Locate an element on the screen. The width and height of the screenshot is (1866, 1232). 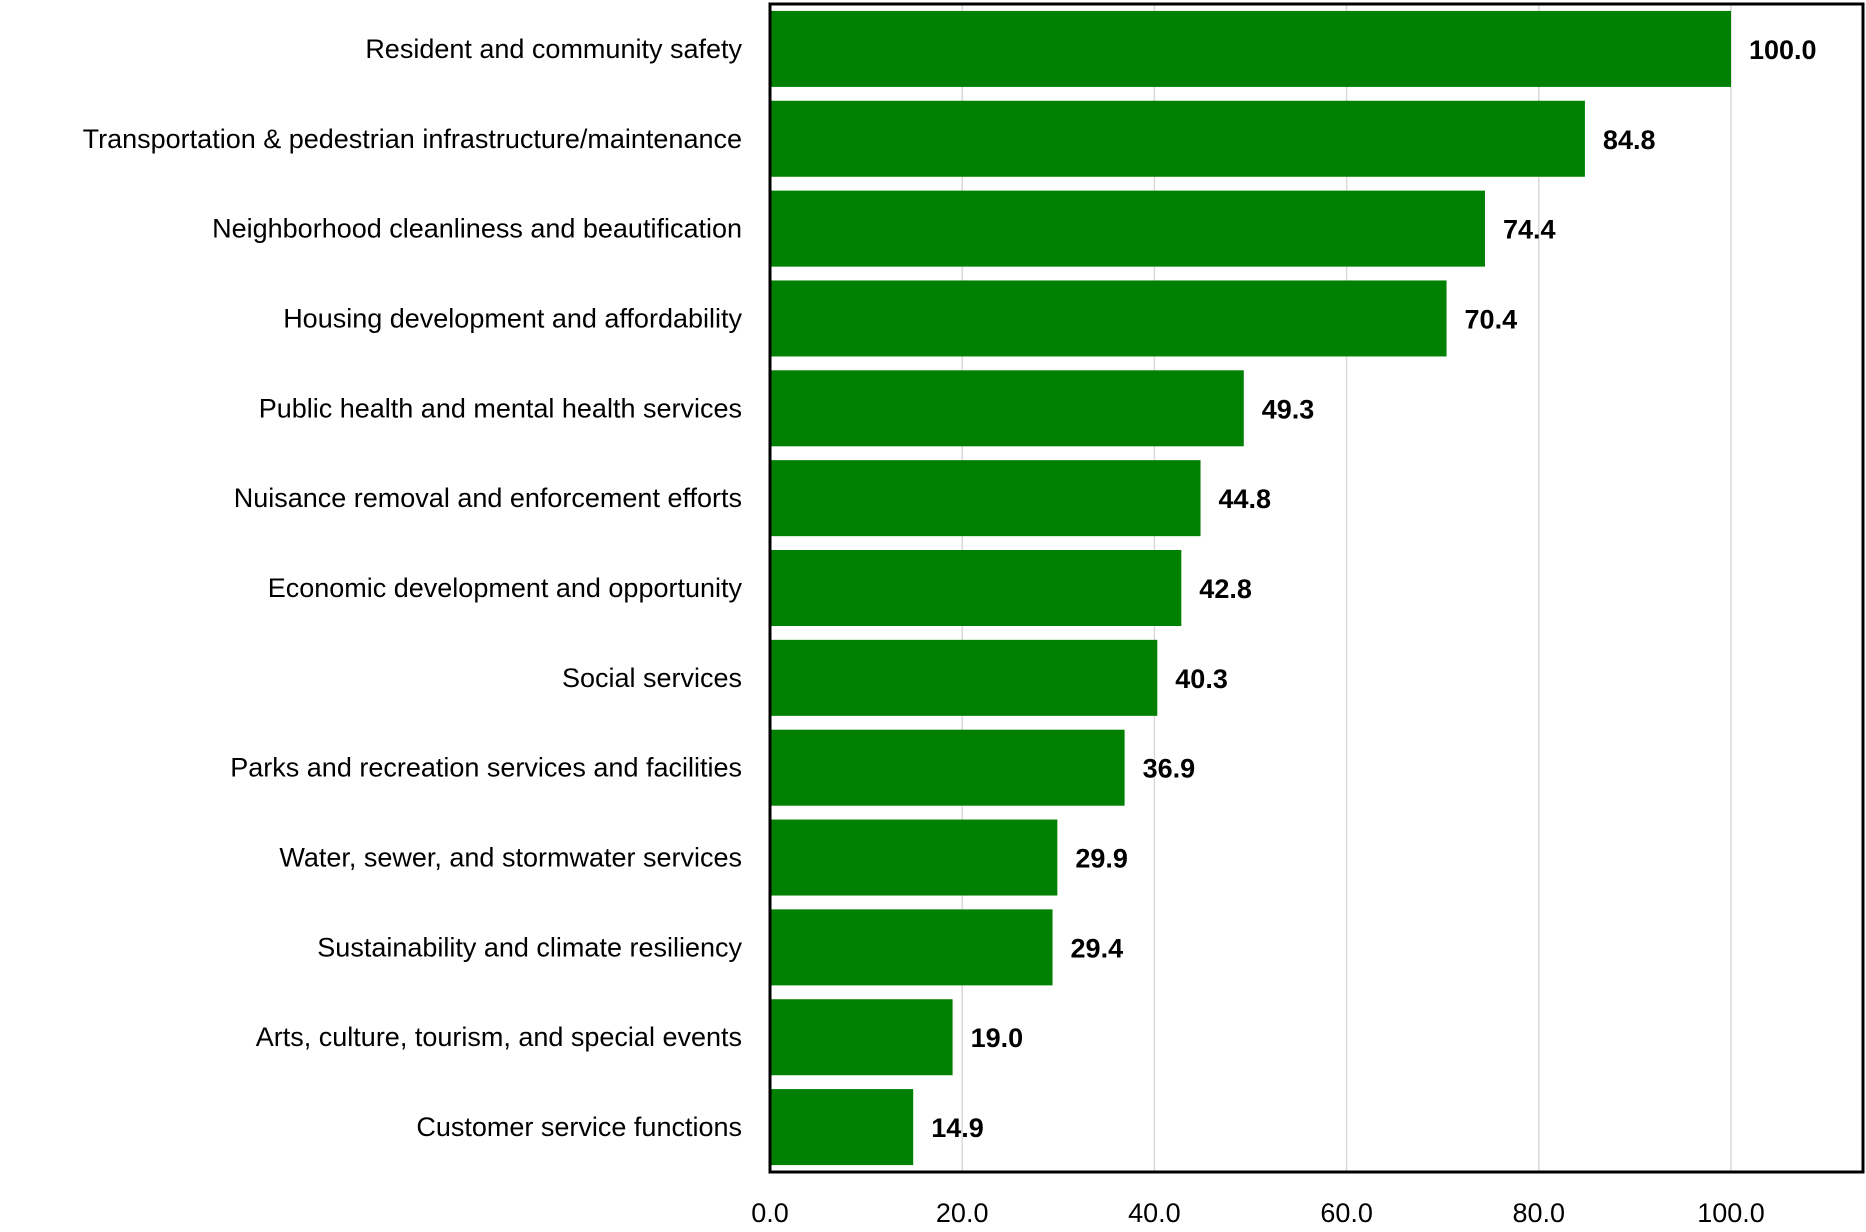
category-label: Resident and community safety is located at coordinates (553, 49).